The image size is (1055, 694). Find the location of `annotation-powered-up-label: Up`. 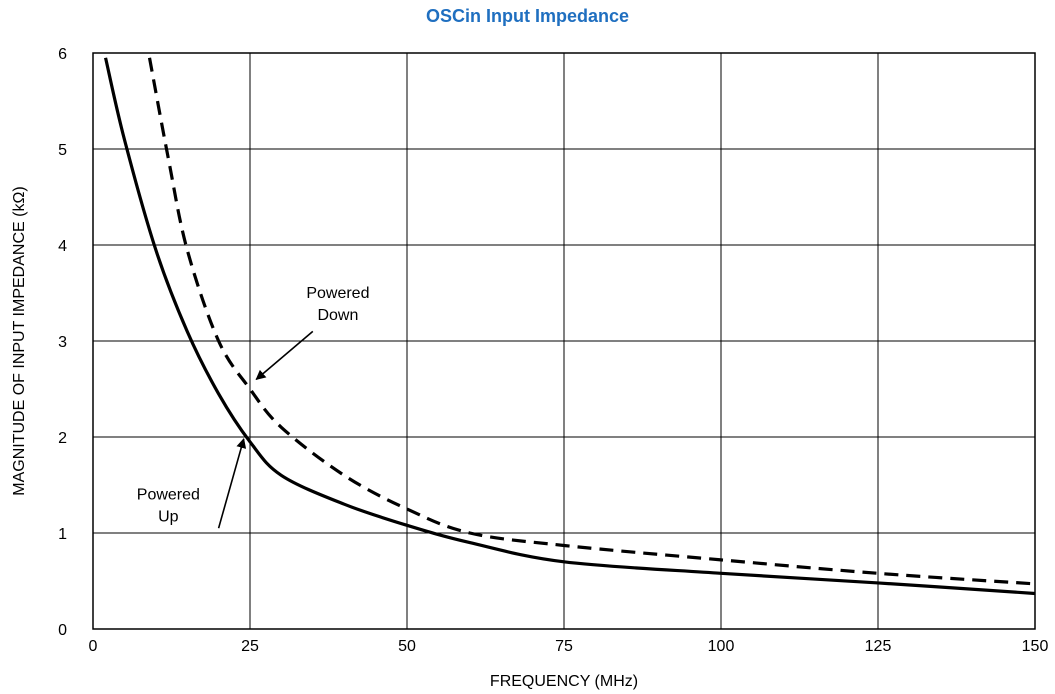

annotation-powered-up-label: Up is located at coordinates (168, 516).